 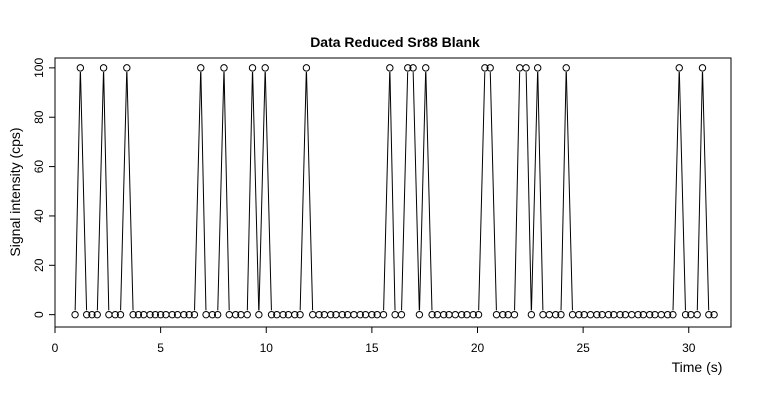 What do you see at coordinates (39, 314) in the screenshot?
I see `y-tick-label: 0` at bounding box center [39, 314].